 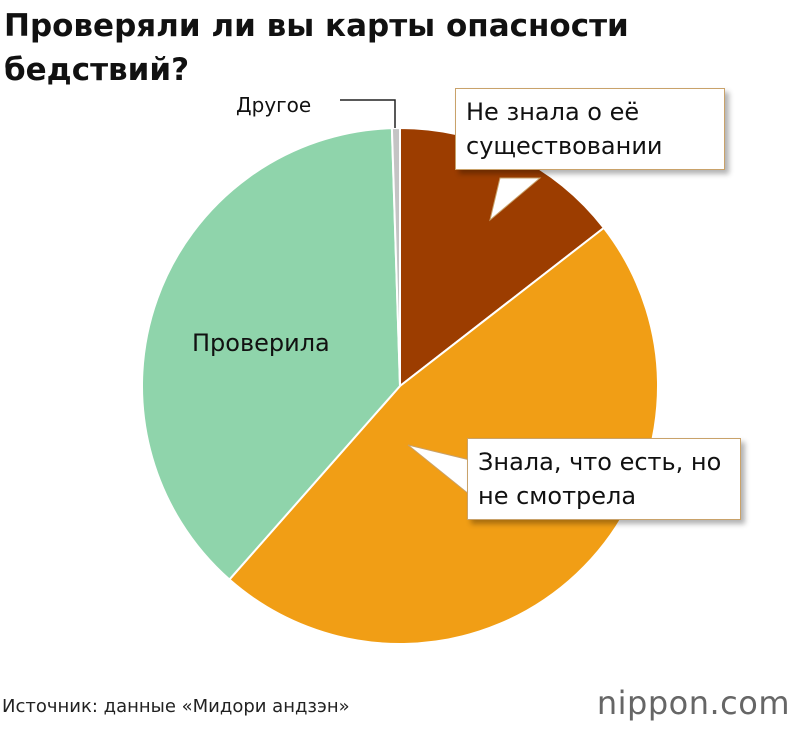 What do you see at coordinates (515, 199) in the screenshot?
I see `callout-pointer` at bounding box center [515, 199].